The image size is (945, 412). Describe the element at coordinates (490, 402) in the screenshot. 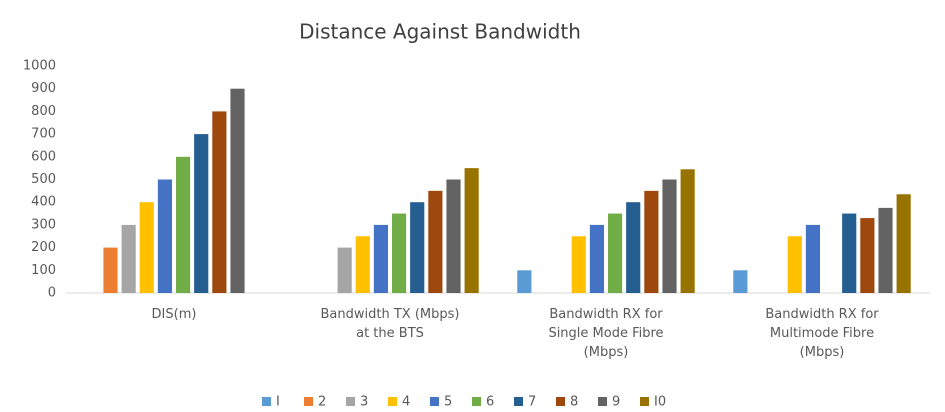

I see `legend-label: 6` at that location.